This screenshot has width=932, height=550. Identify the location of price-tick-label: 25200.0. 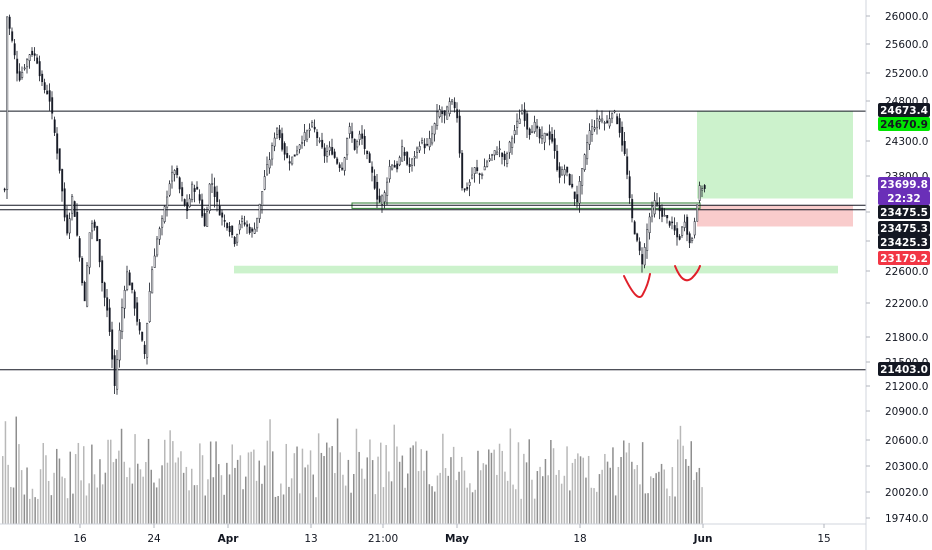
(906, 74).